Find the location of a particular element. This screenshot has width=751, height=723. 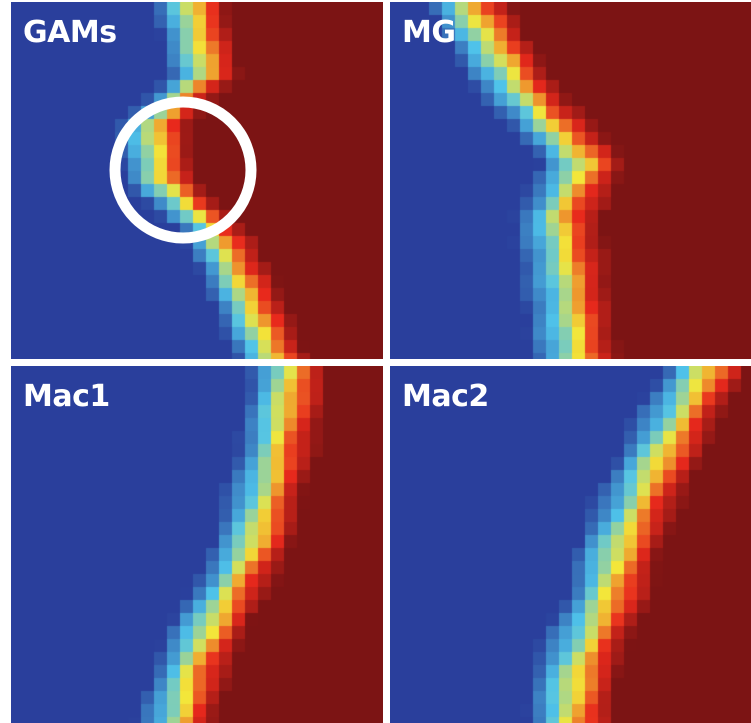

panel-title-mac1: Mac1 is located at coordinates (66, 396).